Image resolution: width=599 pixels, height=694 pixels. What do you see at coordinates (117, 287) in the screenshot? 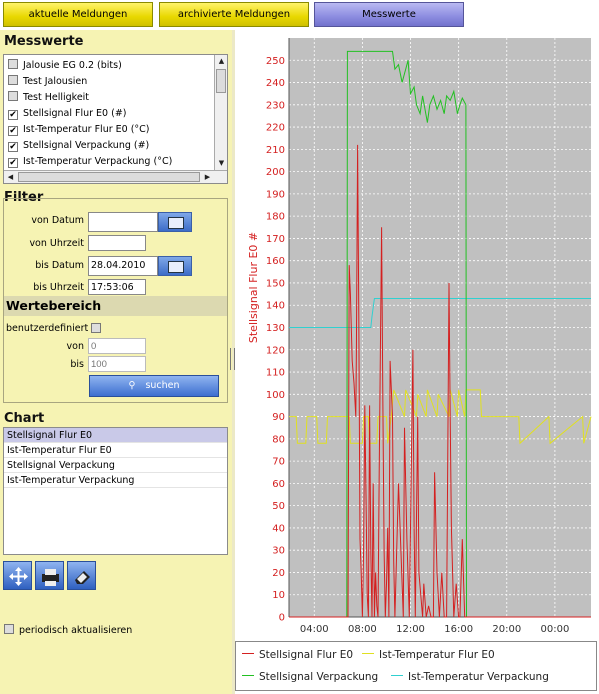
I see `bis-uhrzeit-input: 17:53:06` at bounding box center [117, 287].